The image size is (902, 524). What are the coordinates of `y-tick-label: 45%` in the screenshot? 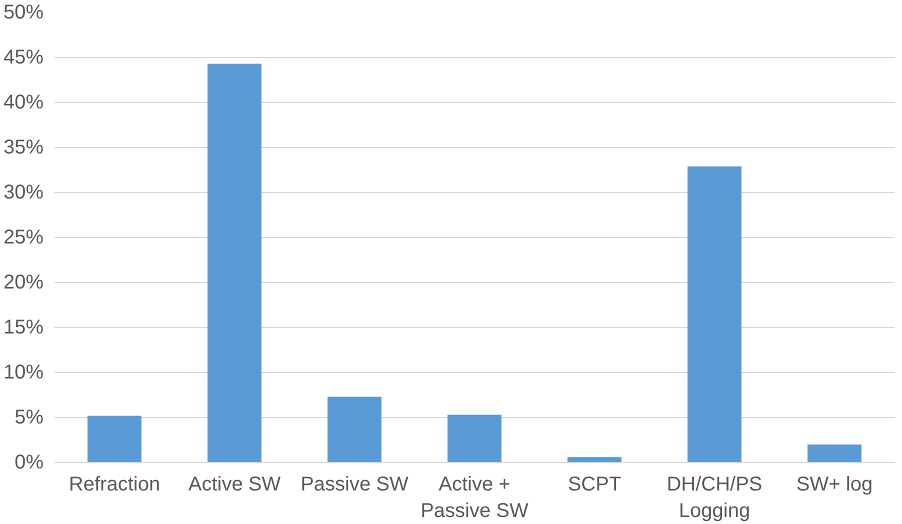 It's located at (23, 57).